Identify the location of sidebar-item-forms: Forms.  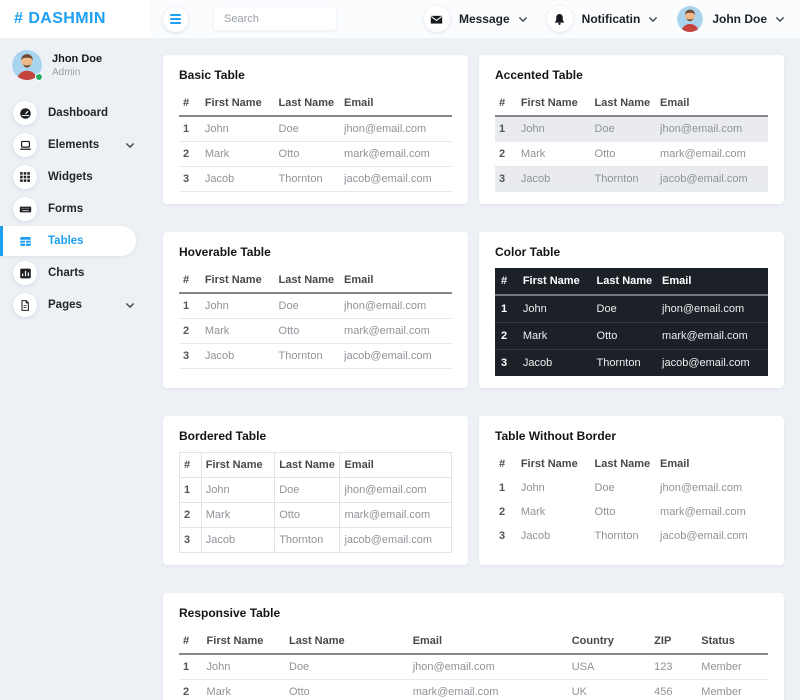
(75, 209).